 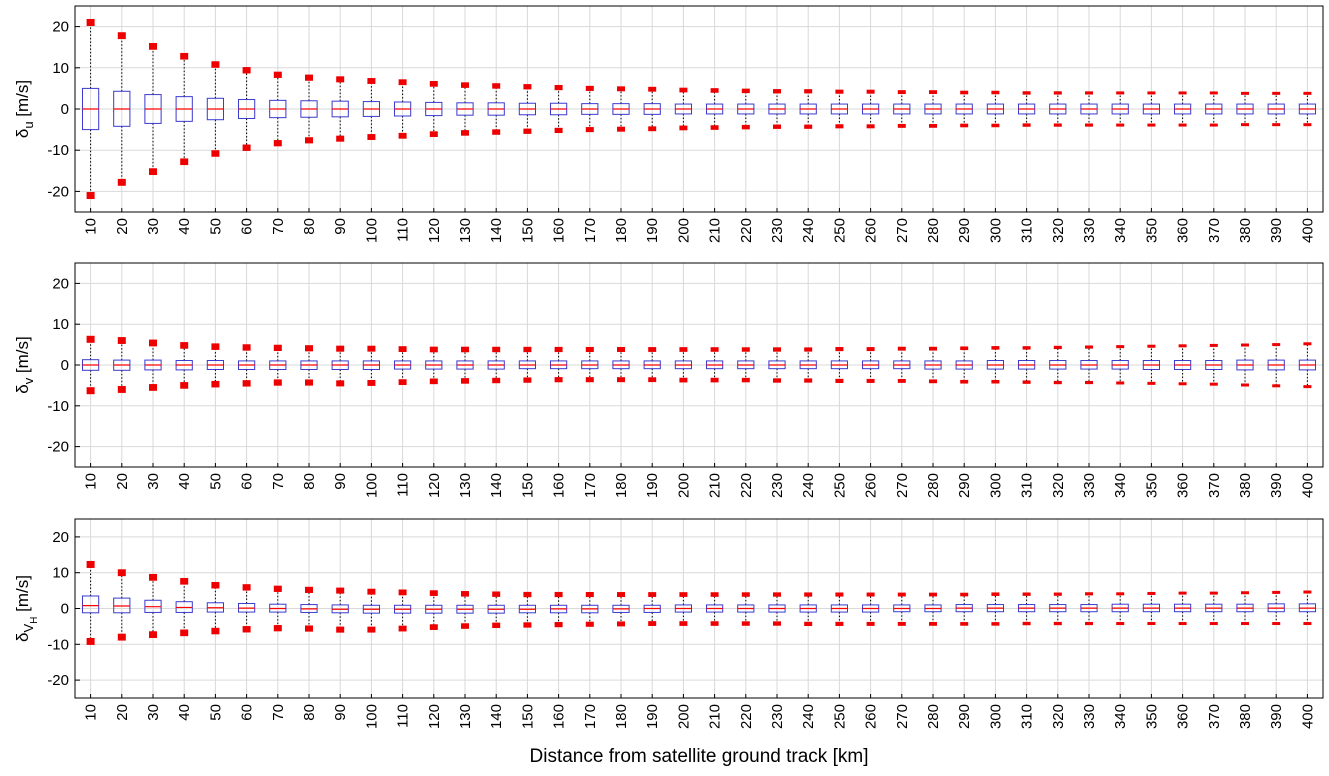 I want to click on x-tick-label: 70, so click(x=278, y=481).